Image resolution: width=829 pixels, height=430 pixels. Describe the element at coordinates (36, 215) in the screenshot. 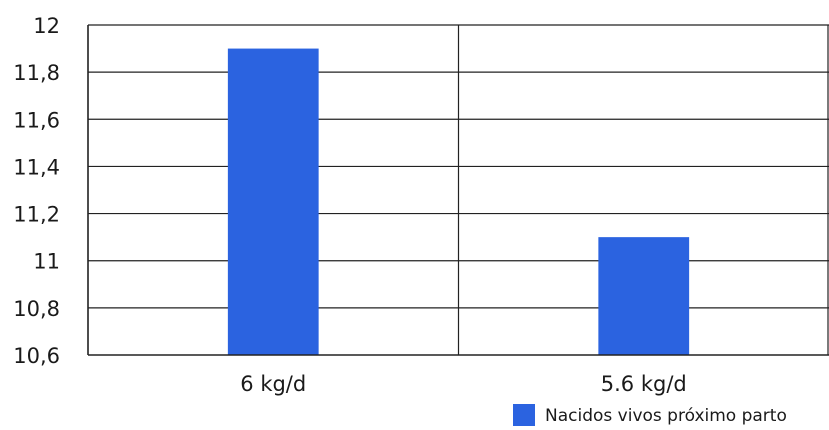

I see `y-tick-label: 11,2` at that location.